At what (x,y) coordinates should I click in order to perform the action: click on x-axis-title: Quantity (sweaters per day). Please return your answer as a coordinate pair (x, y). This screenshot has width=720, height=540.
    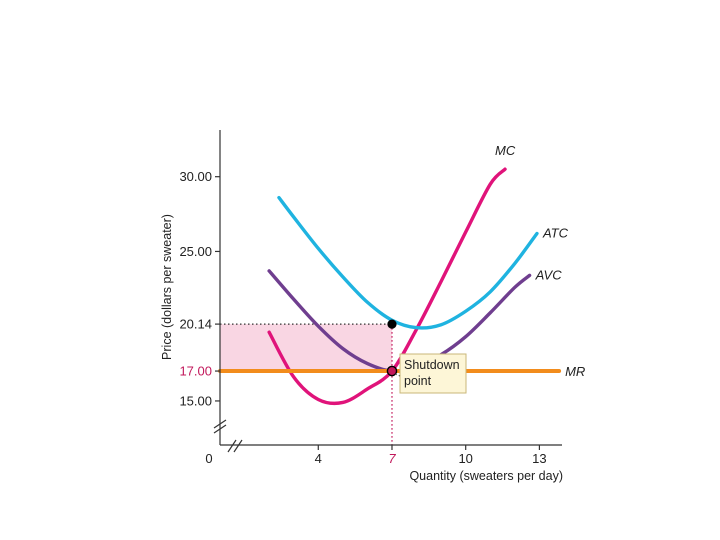
    Looking at the image, I should click on (486, 476).